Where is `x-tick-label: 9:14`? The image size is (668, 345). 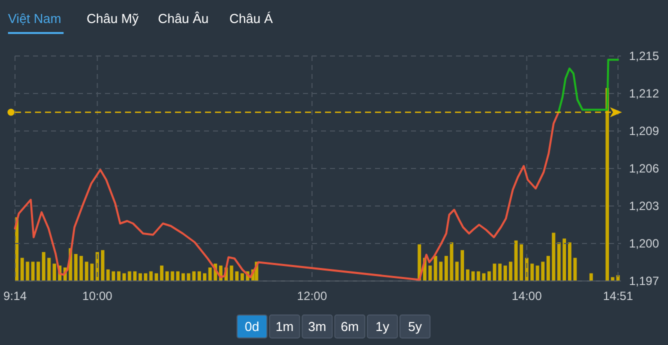
x-tick-label: 9:14 is located at coordinates (15, 296).